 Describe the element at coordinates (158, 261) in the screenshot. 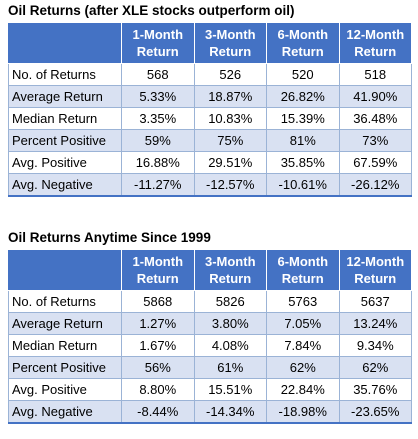

I see `header-line1: 1-Month` at that location.